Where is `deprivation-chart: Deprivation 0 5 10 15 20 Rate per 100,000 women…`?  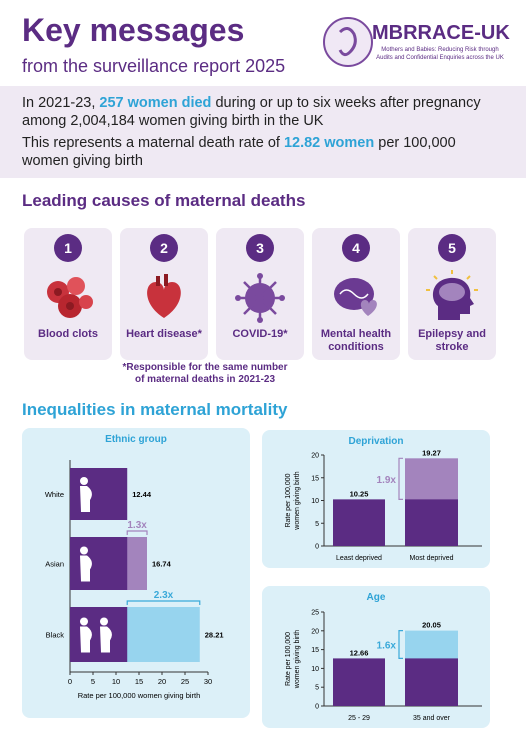
deprivation-chart: Deprivation 0 5 10 15 20 Rate per 100,000 women… is located at coordinates (376, 499).